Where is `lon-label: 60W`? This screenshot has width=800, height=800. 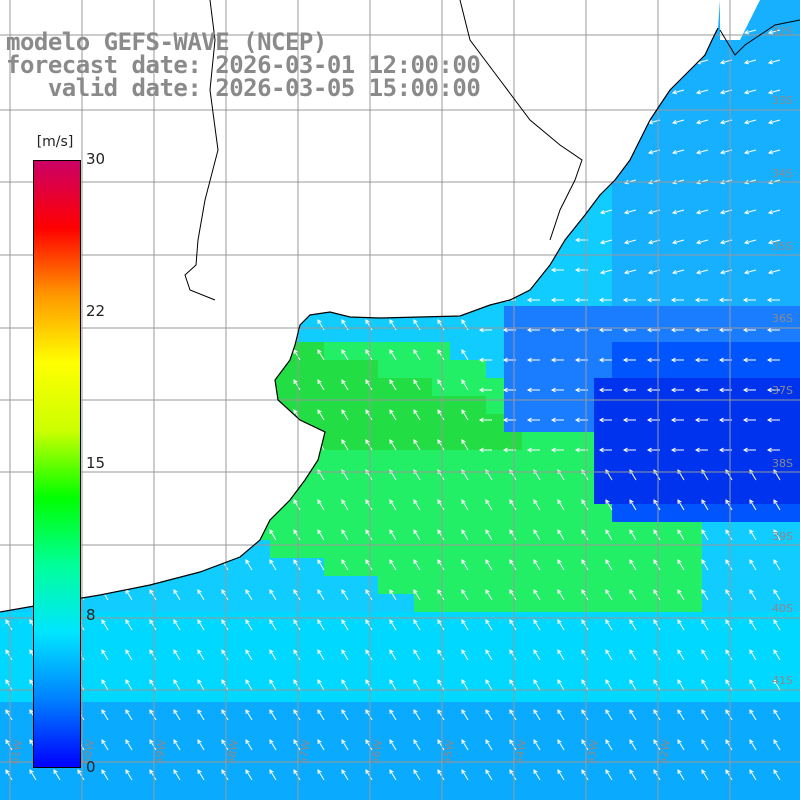 lon-label: 60W is located at coordinates (88, 752).